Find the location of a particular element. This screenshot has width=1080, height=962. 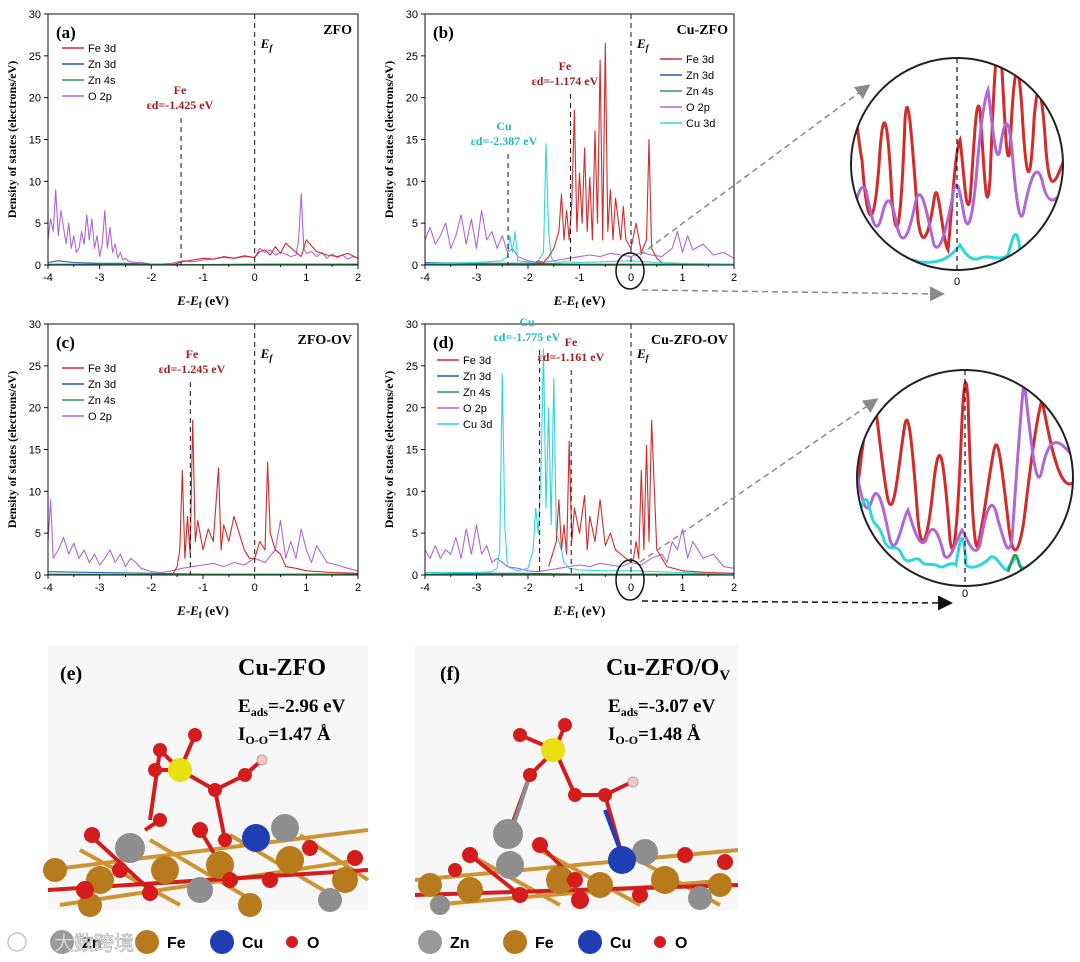

legend-entry: O 2p is located at coordinates (100, 97).